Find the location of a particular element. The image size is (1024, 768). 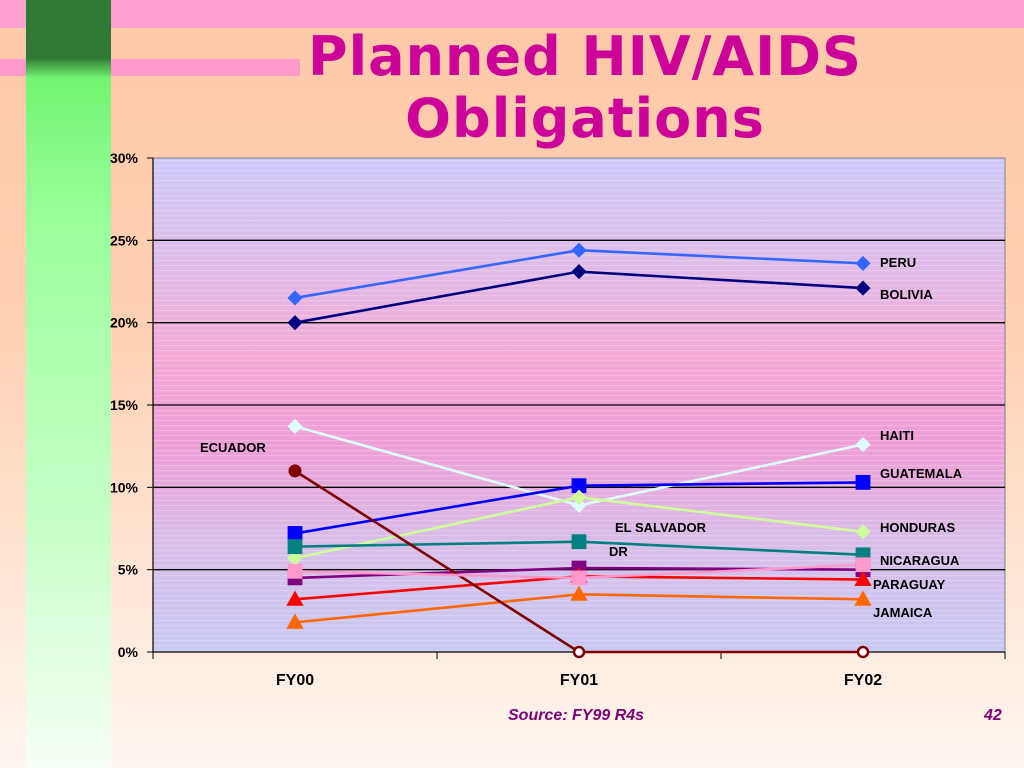

annotation-bolivia: BOLIVIA is located at coordinates (906, 294).